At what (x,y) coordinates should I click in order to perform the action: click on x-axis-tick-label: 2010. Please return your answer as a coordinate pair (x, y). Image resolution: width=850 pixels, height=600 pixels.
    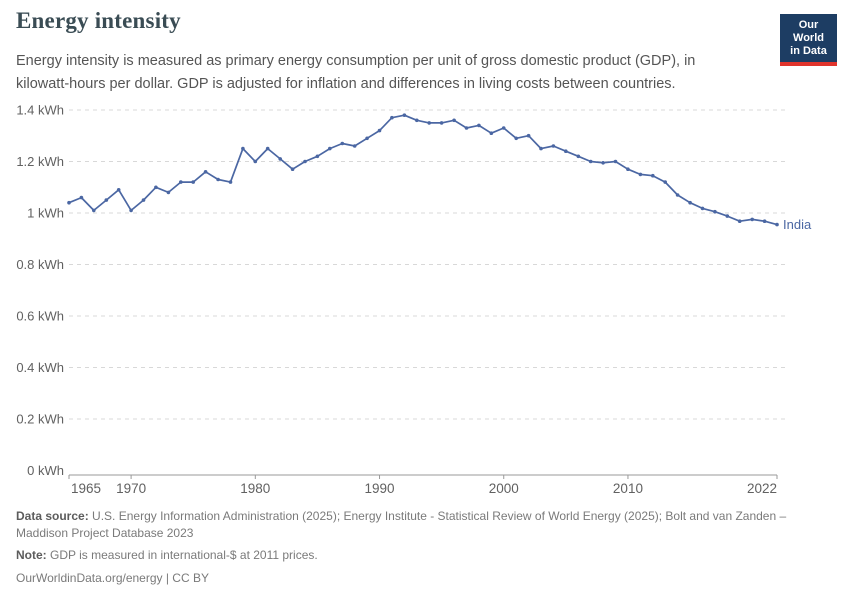
    Looking at the image, I should click on (628, 488).